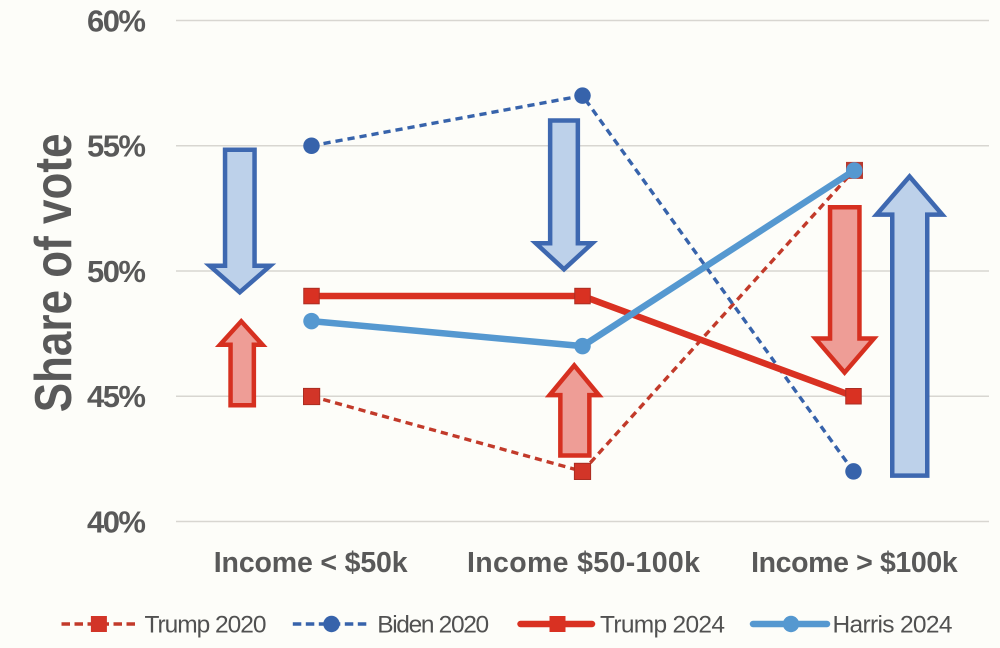  What do you see at coordinates (433, 625) in the screenshot?
I see `svg-text: Biden 2020` at bounding box center [433, 625].